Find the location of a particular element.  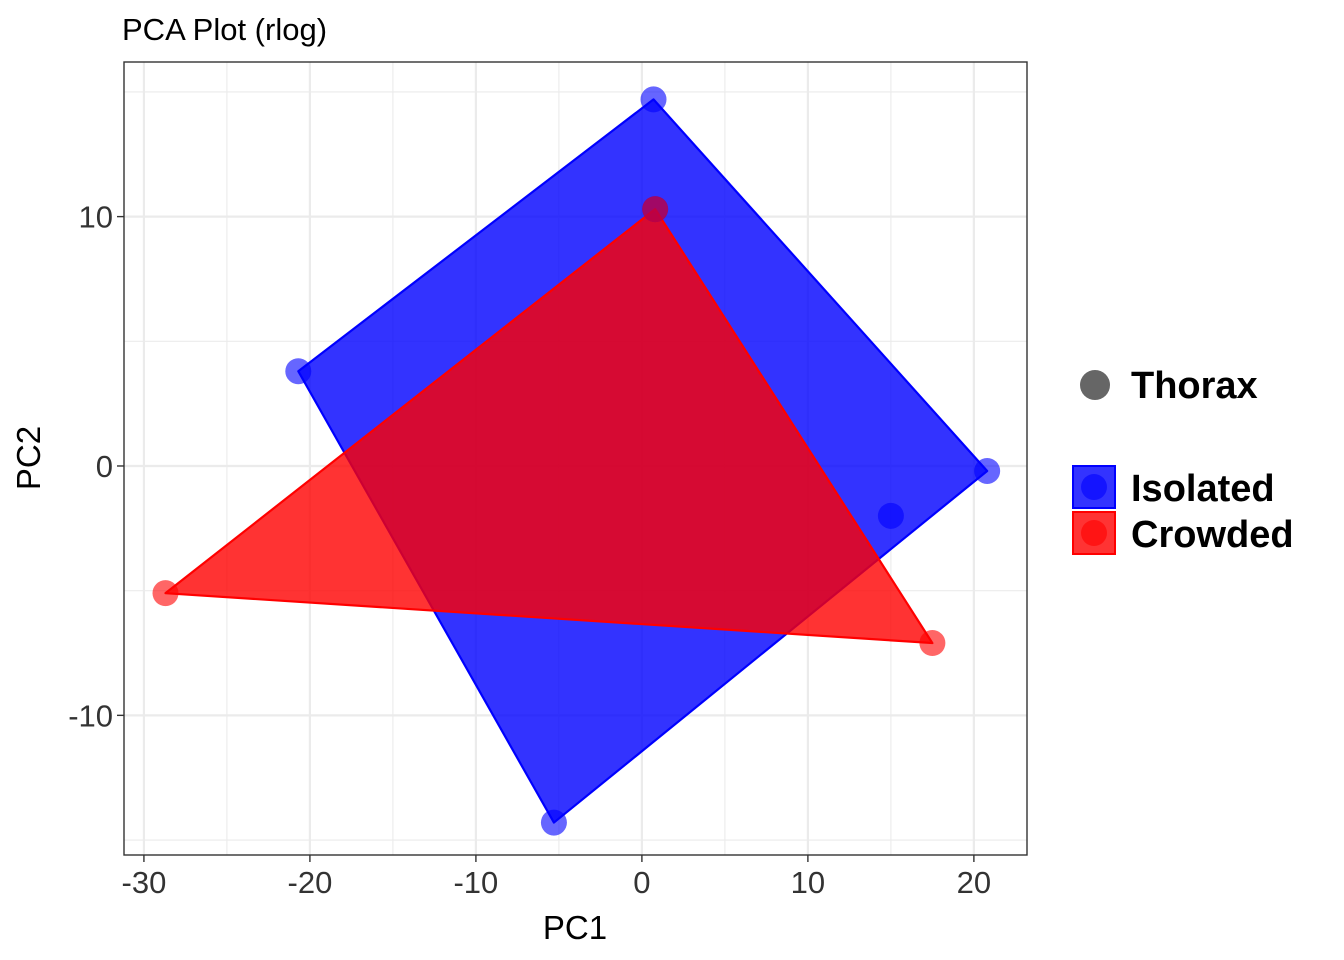

x-tick-label: 20 is located at coordinates (974, 882).